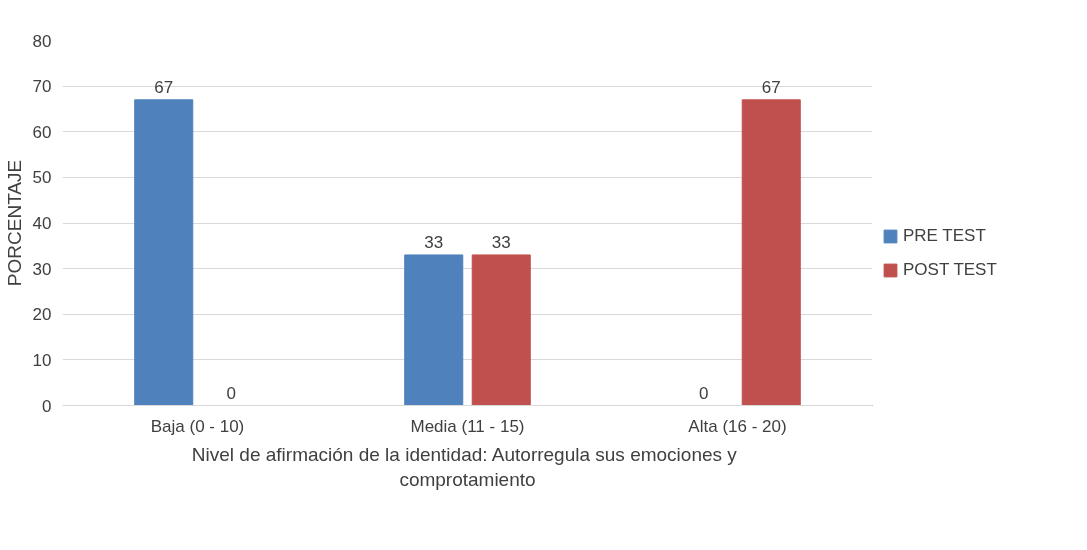  I want to click on y-tick-label: 60, so click(42, 132).